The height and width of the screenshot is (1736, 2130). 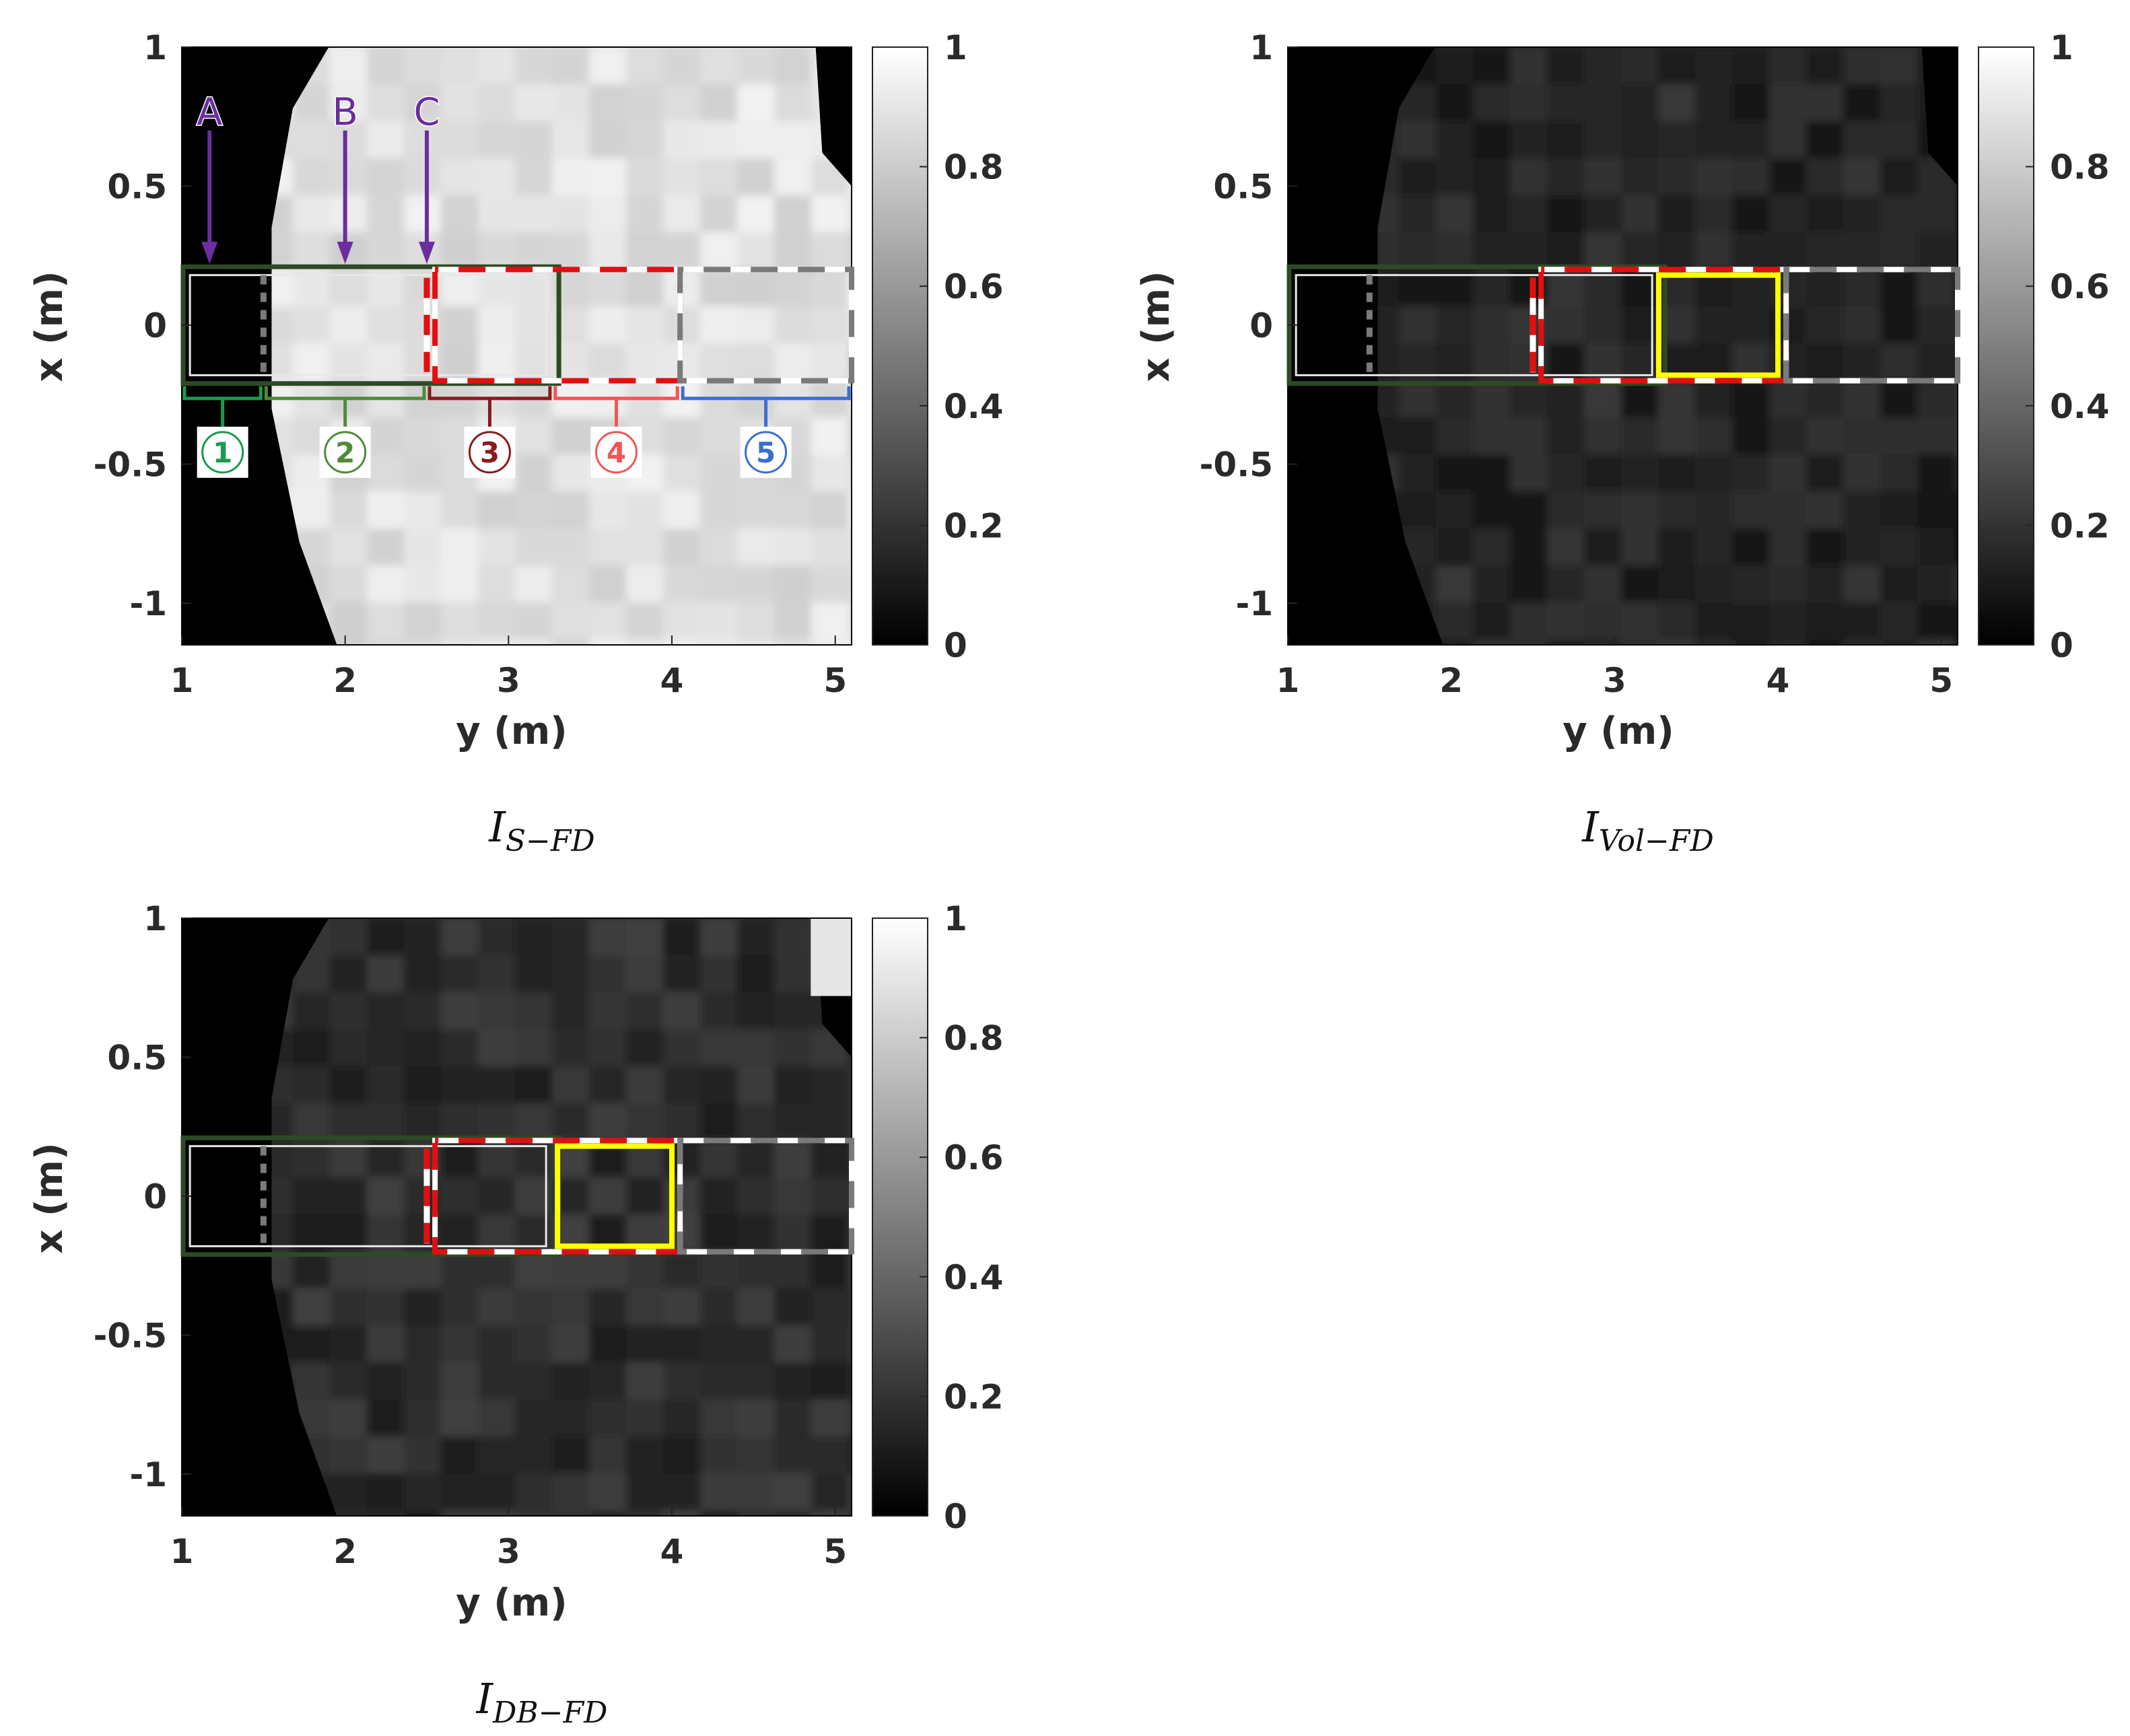 I want to click on point-marker-label: A, so click(x=209, y=113).